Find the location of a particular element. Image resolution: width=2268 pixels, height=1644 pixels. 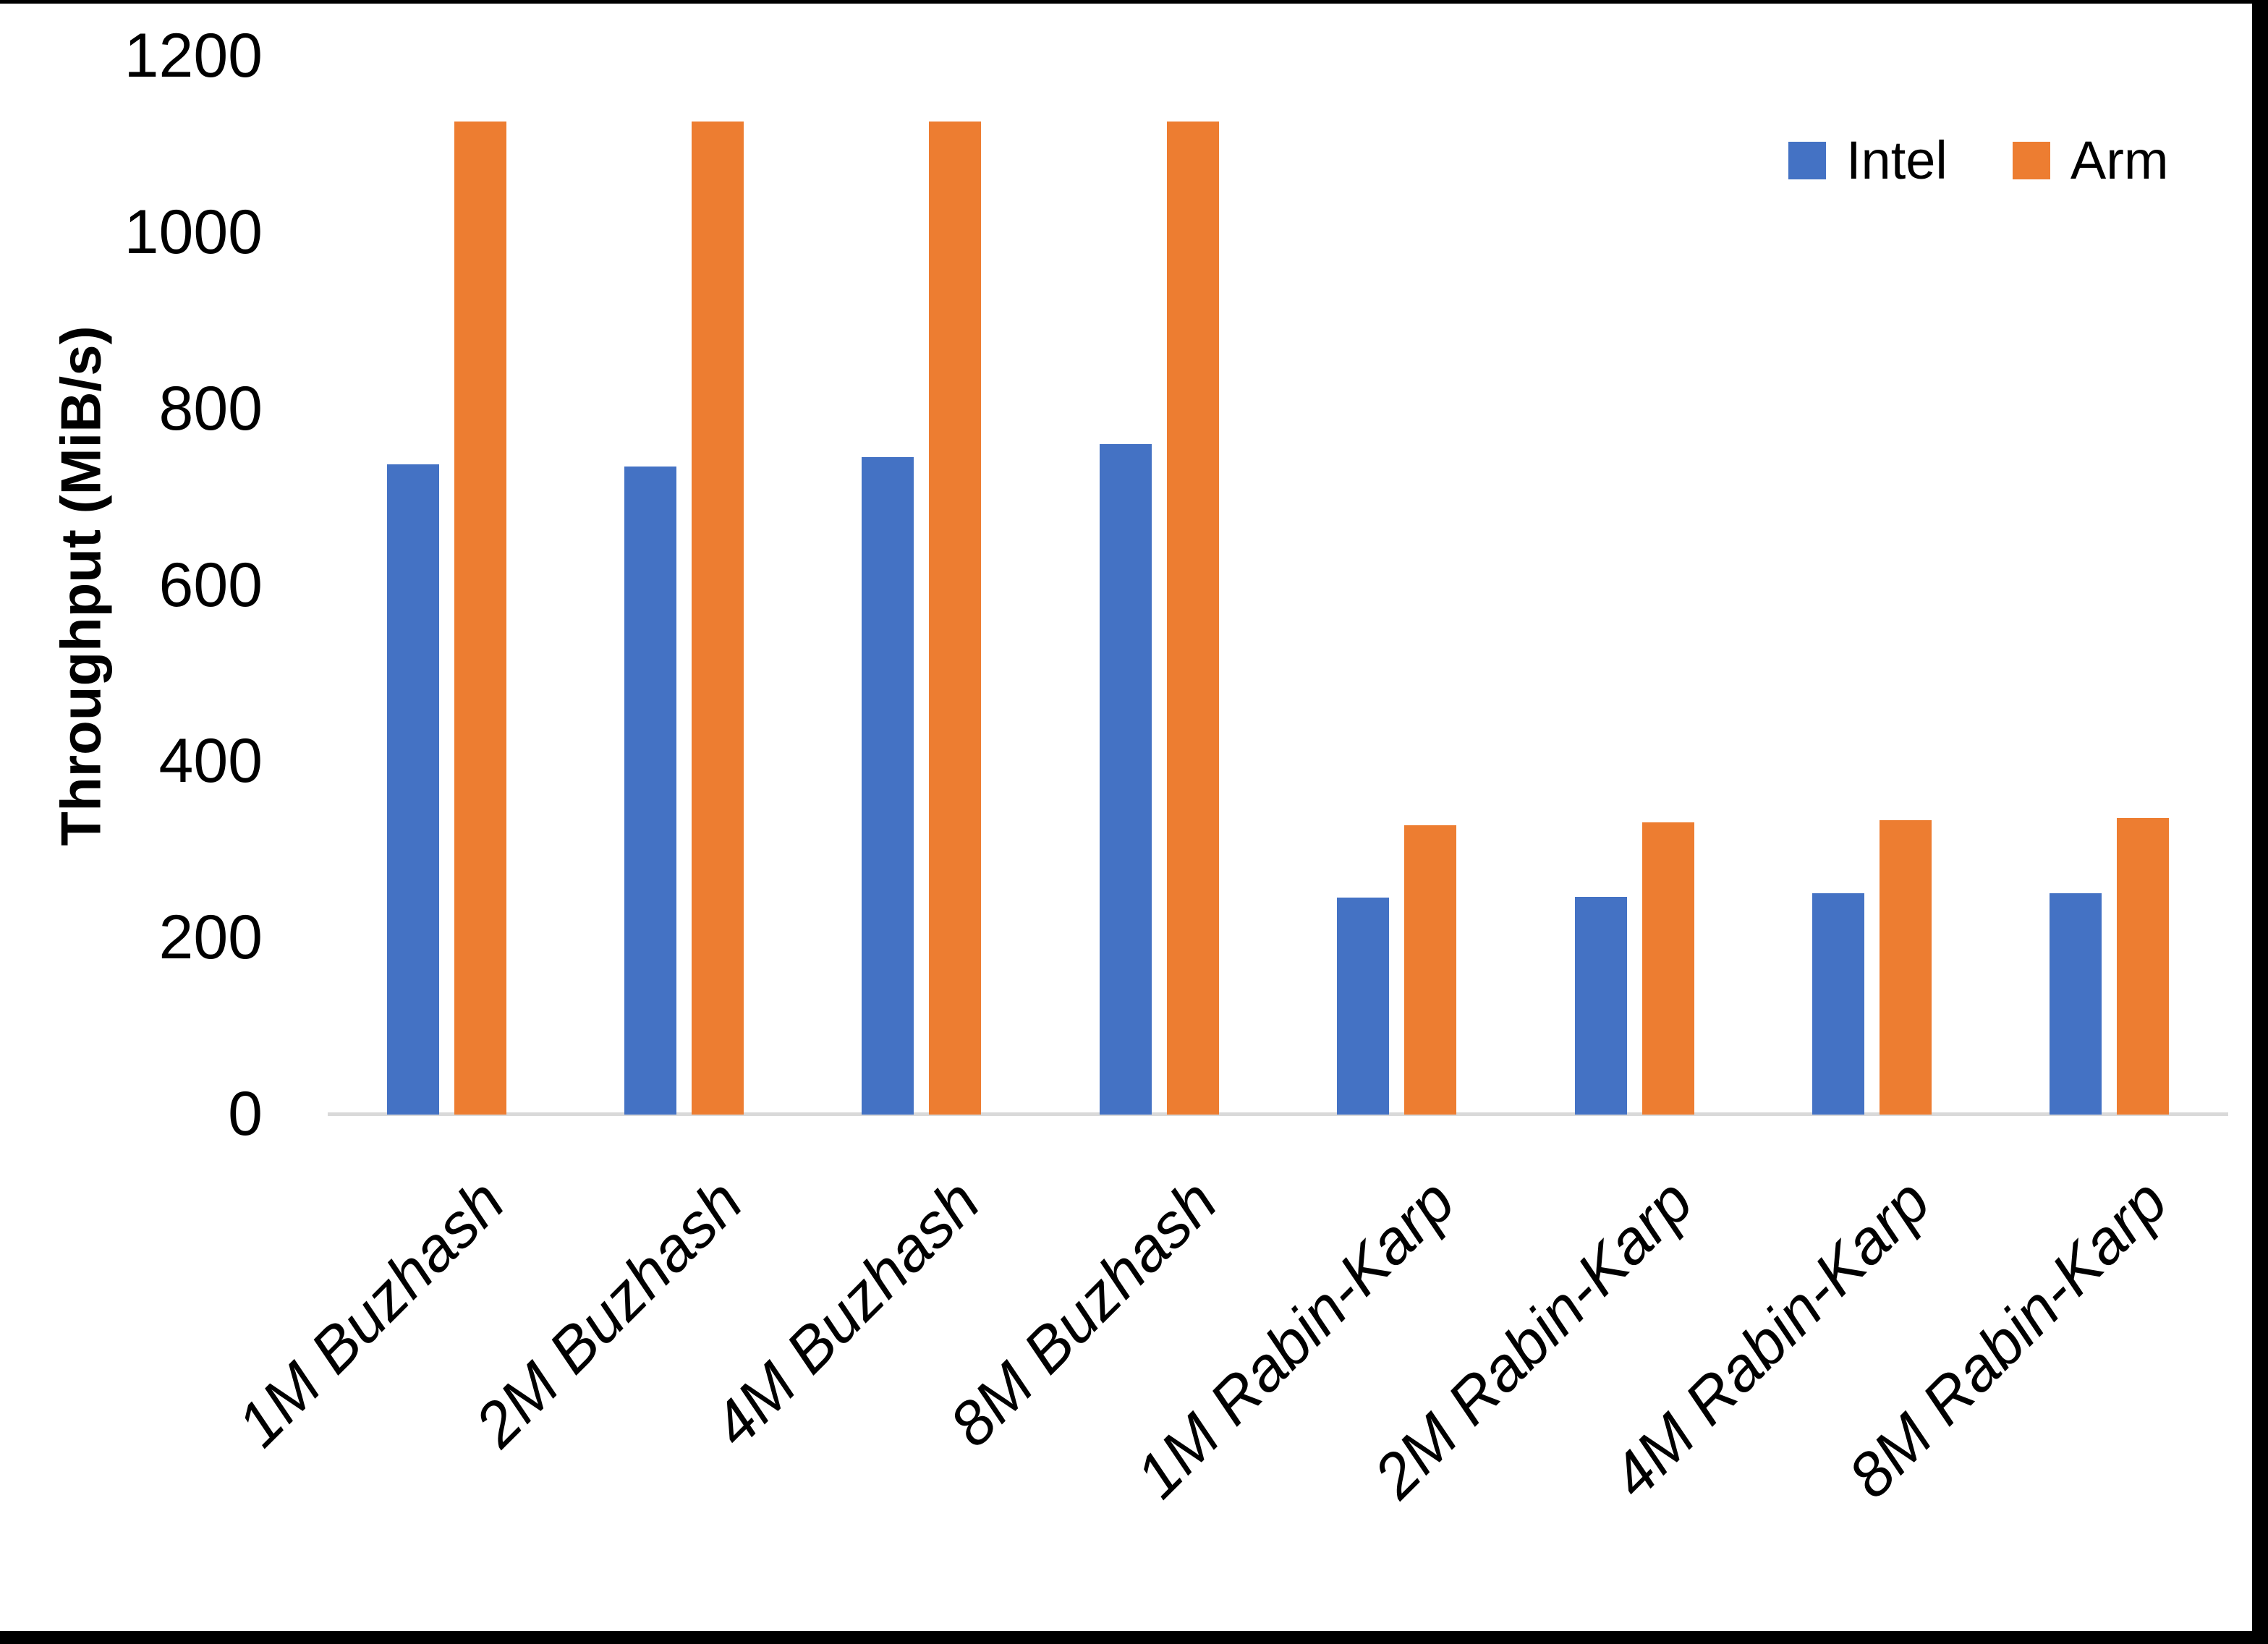

bar-intel-8m-rabin-karp is located at coordinates (2076, 1004).